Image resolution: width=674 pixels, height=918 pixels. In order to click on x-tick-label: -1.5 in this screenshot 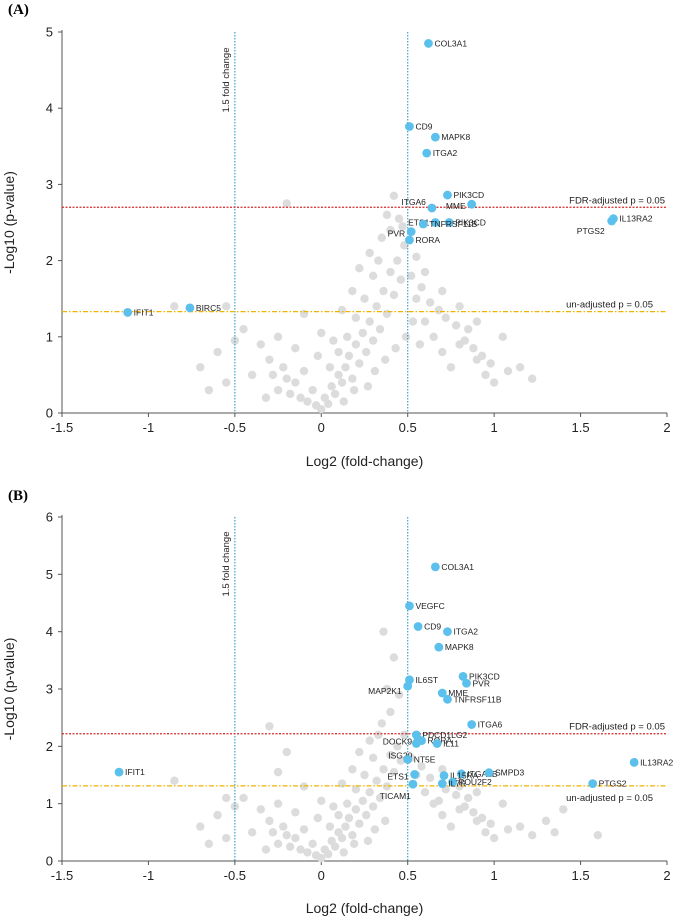, I will do `click(62, 875)`.